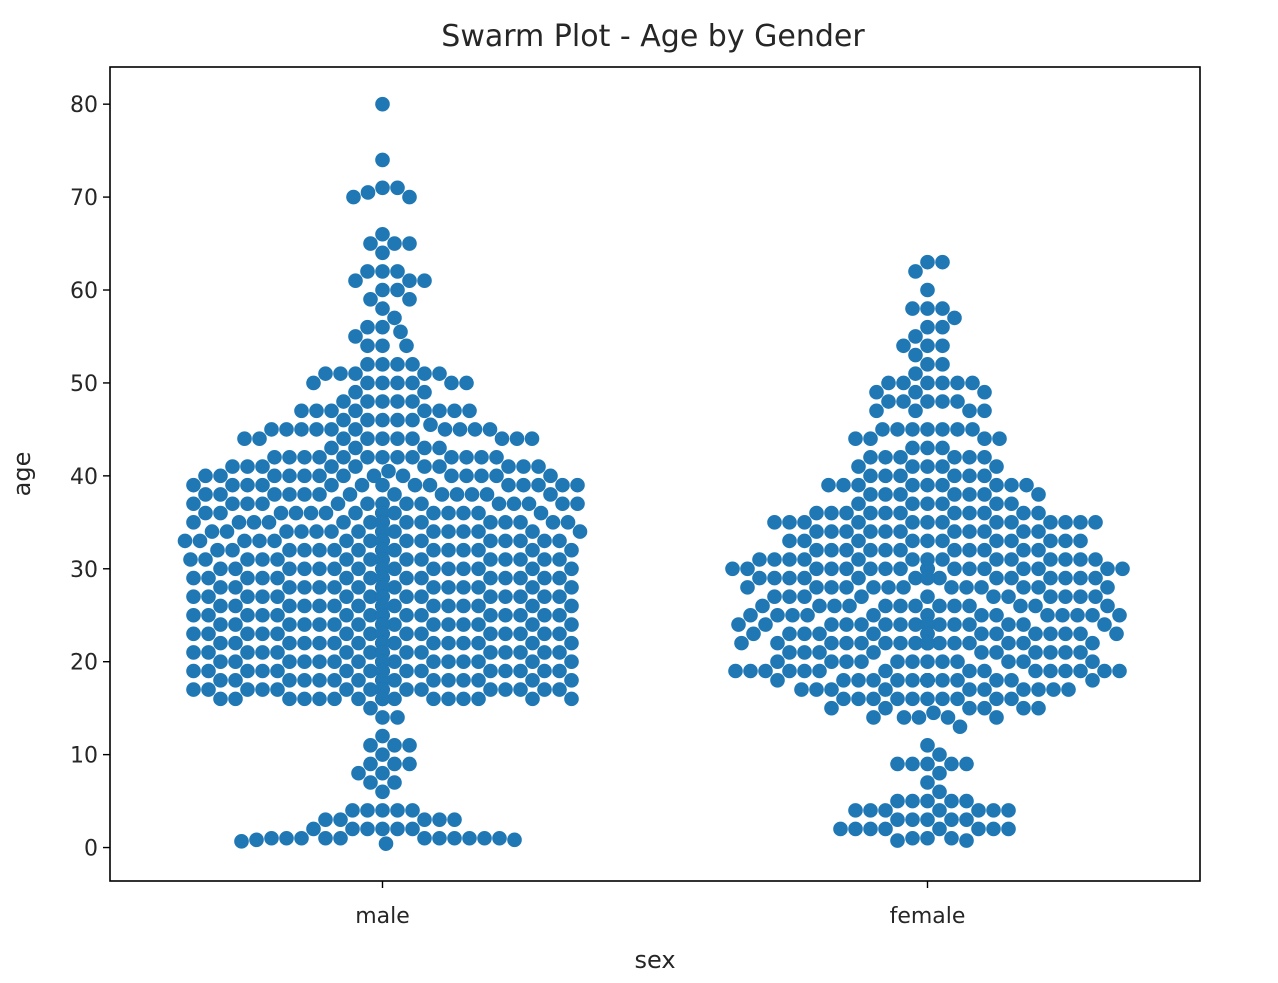 This screenshot has width=1278, height=983. What do you see at coordinates (84, 291) in the screenshot?
I see `y-tick-label: 60` at bounding box center [84, 291].